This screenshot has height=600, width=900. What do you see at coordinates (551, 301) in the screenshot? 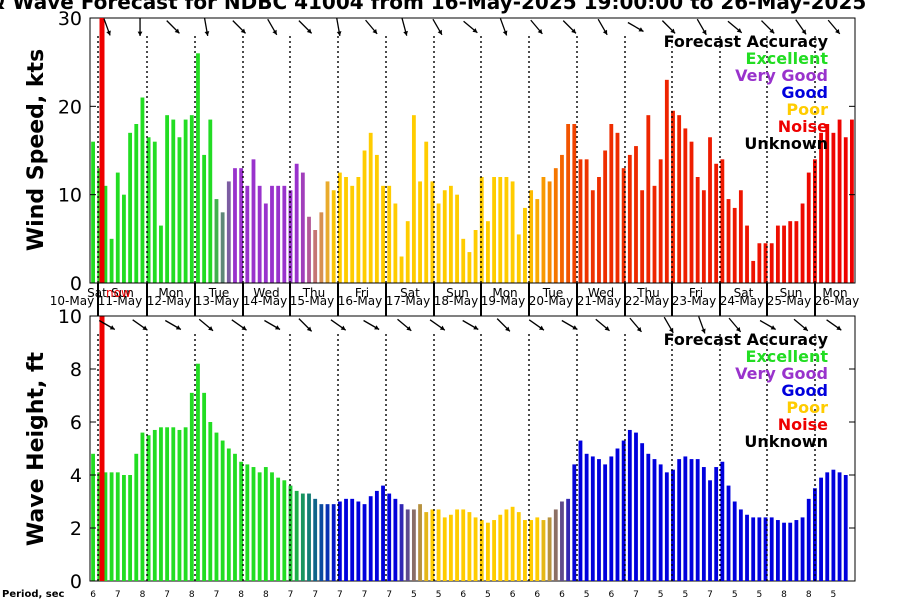
I see `date-label: 20-May` at bounding box center [551, 301].